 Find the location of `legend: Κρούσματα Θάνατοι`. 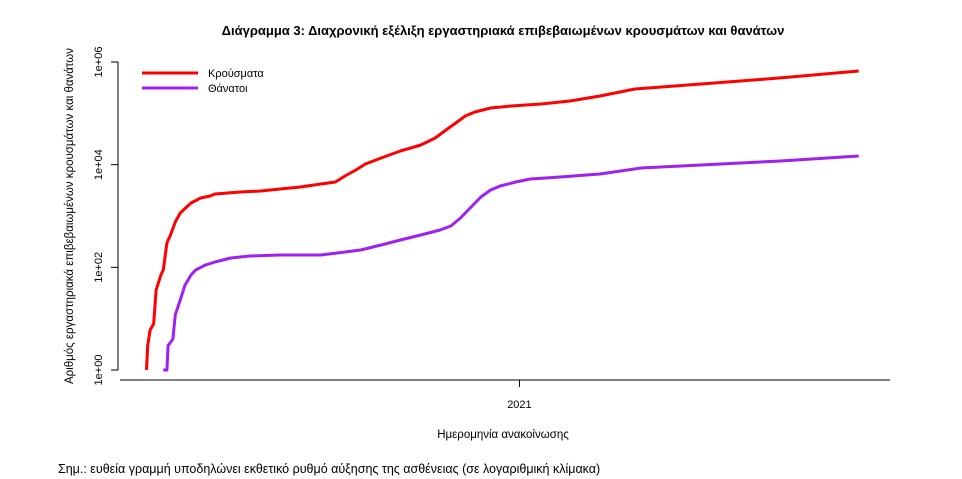

legend: Κρούσματα Θάνατοι is located at coordinates (203, 81).